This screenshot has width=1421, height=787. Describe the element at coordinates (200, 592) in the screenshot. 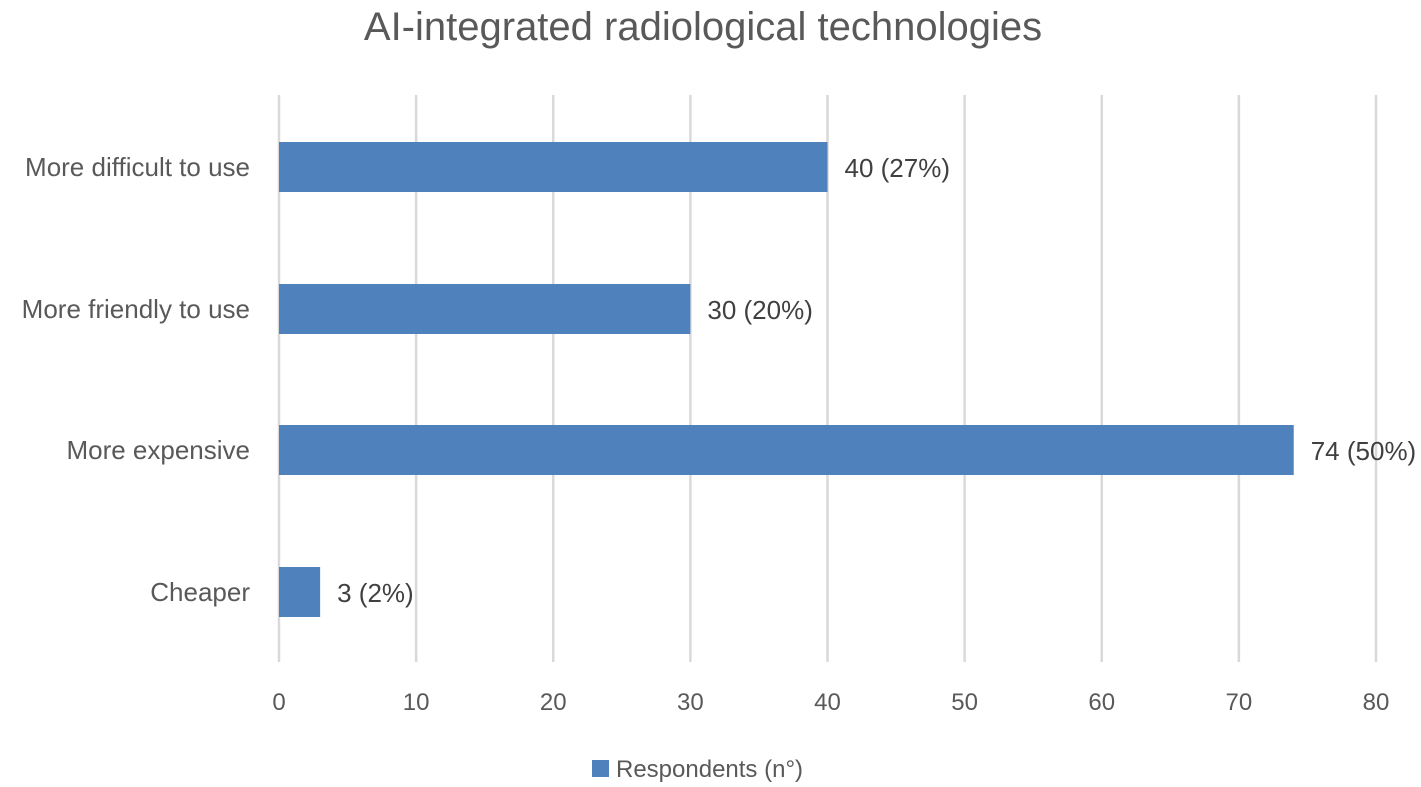

I see `category-label: Cheaper` at that location.